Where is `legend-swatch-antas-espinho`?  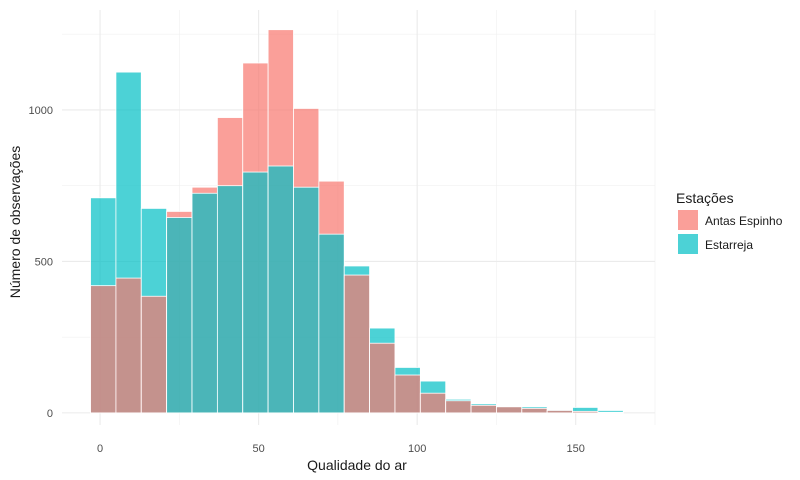 legend-swatch-antas-espinho is located at coordinates (688, 220).